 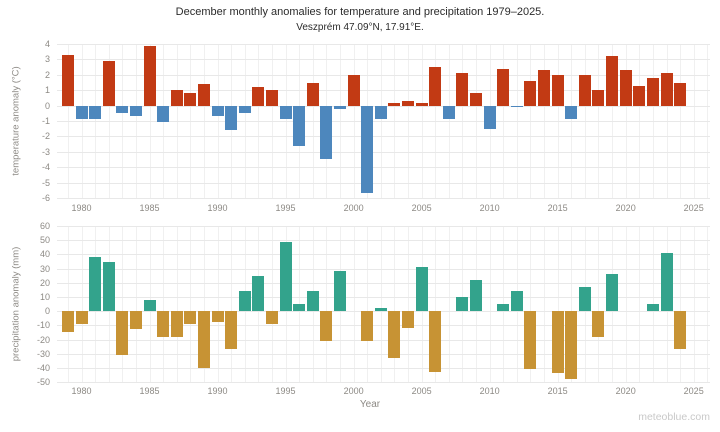 What do you see at coordinates (340, 291) in the screenshot?
I see `bar-precipitation-1999` at bounding box center [340, 291].